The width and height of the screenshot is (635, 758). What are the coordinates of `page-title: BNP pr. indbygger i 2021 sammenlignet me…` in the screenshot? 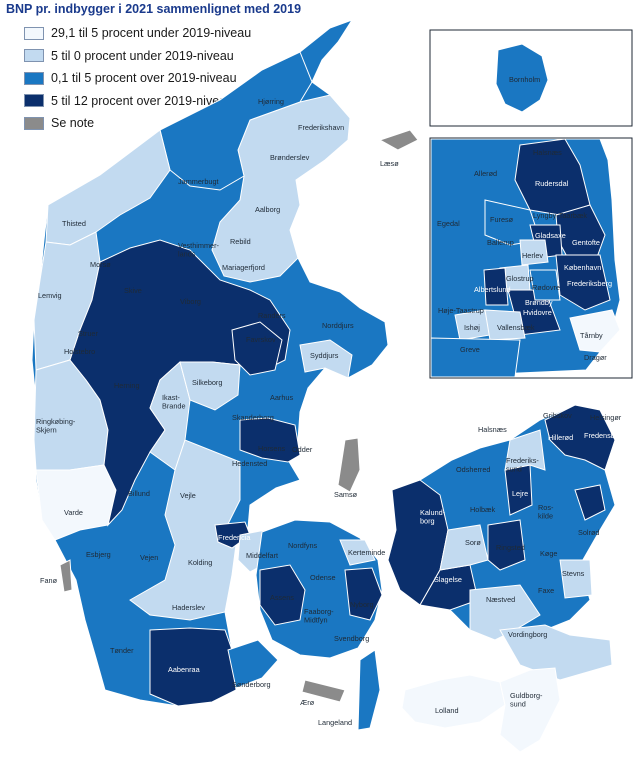 It's located at (154, 9).